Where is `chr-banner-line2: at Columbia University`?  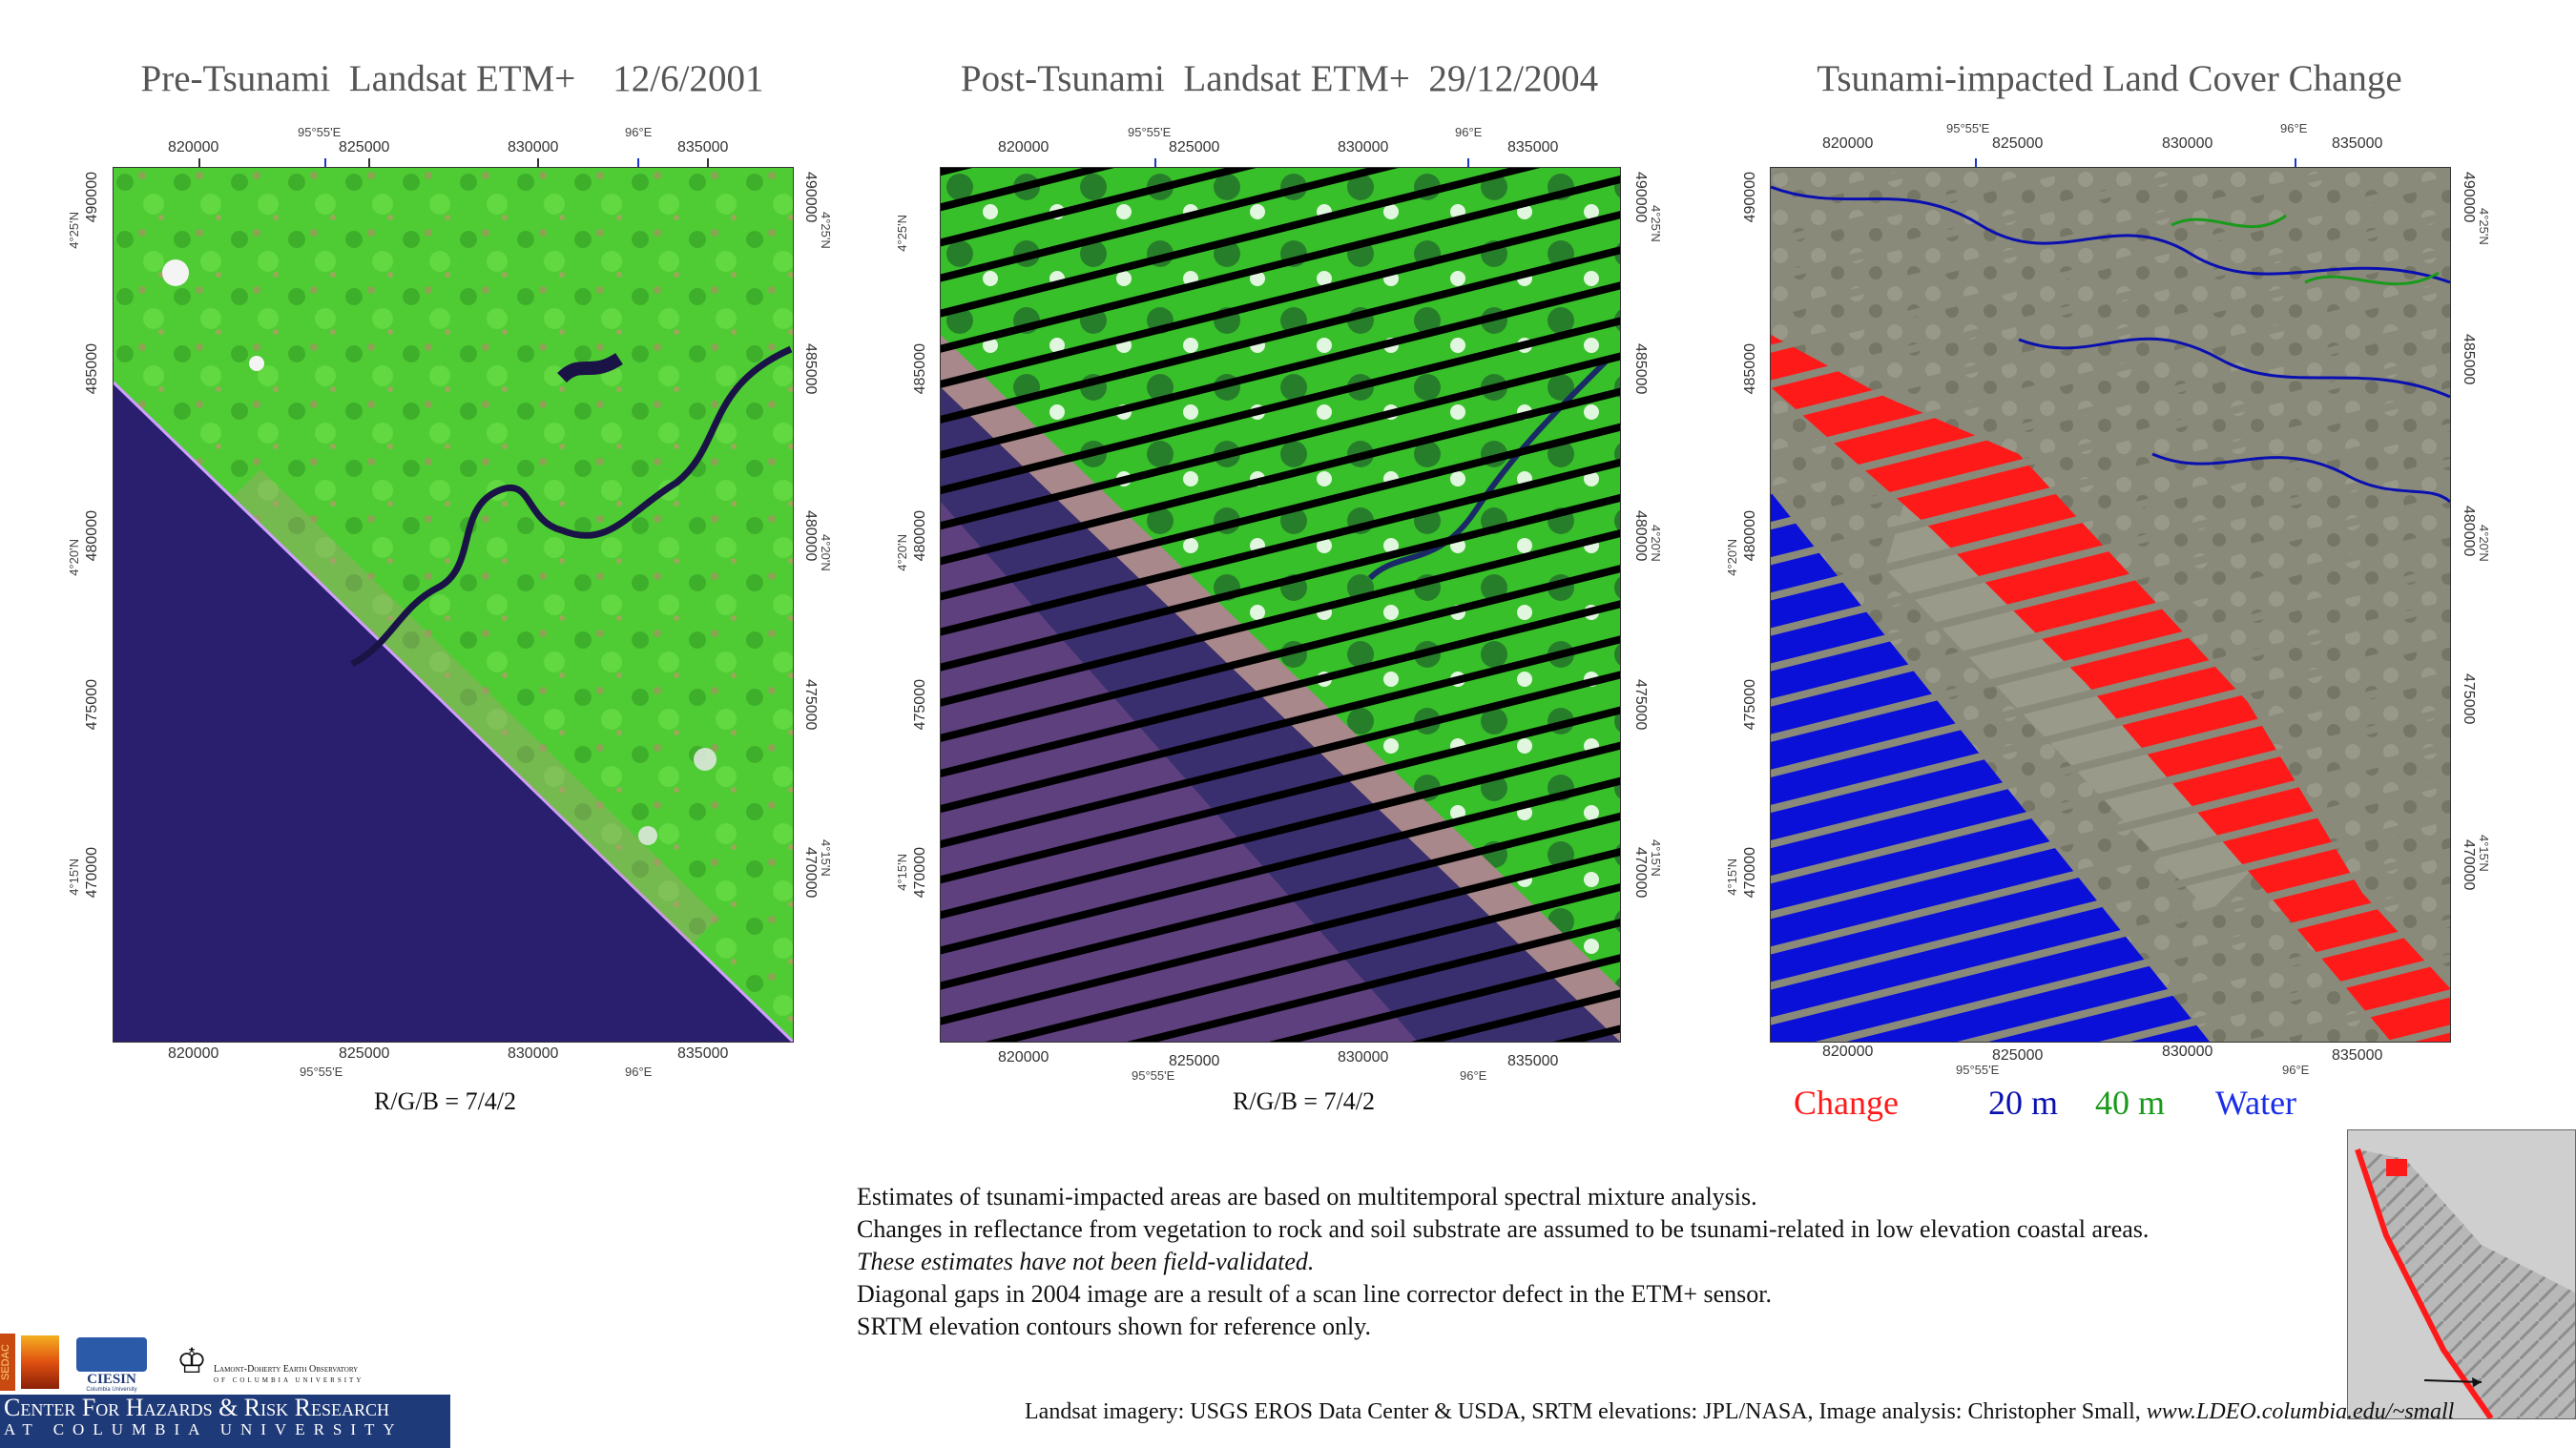 chr-banner-line2: at Columbia University is located at coordinates (204, 1429).